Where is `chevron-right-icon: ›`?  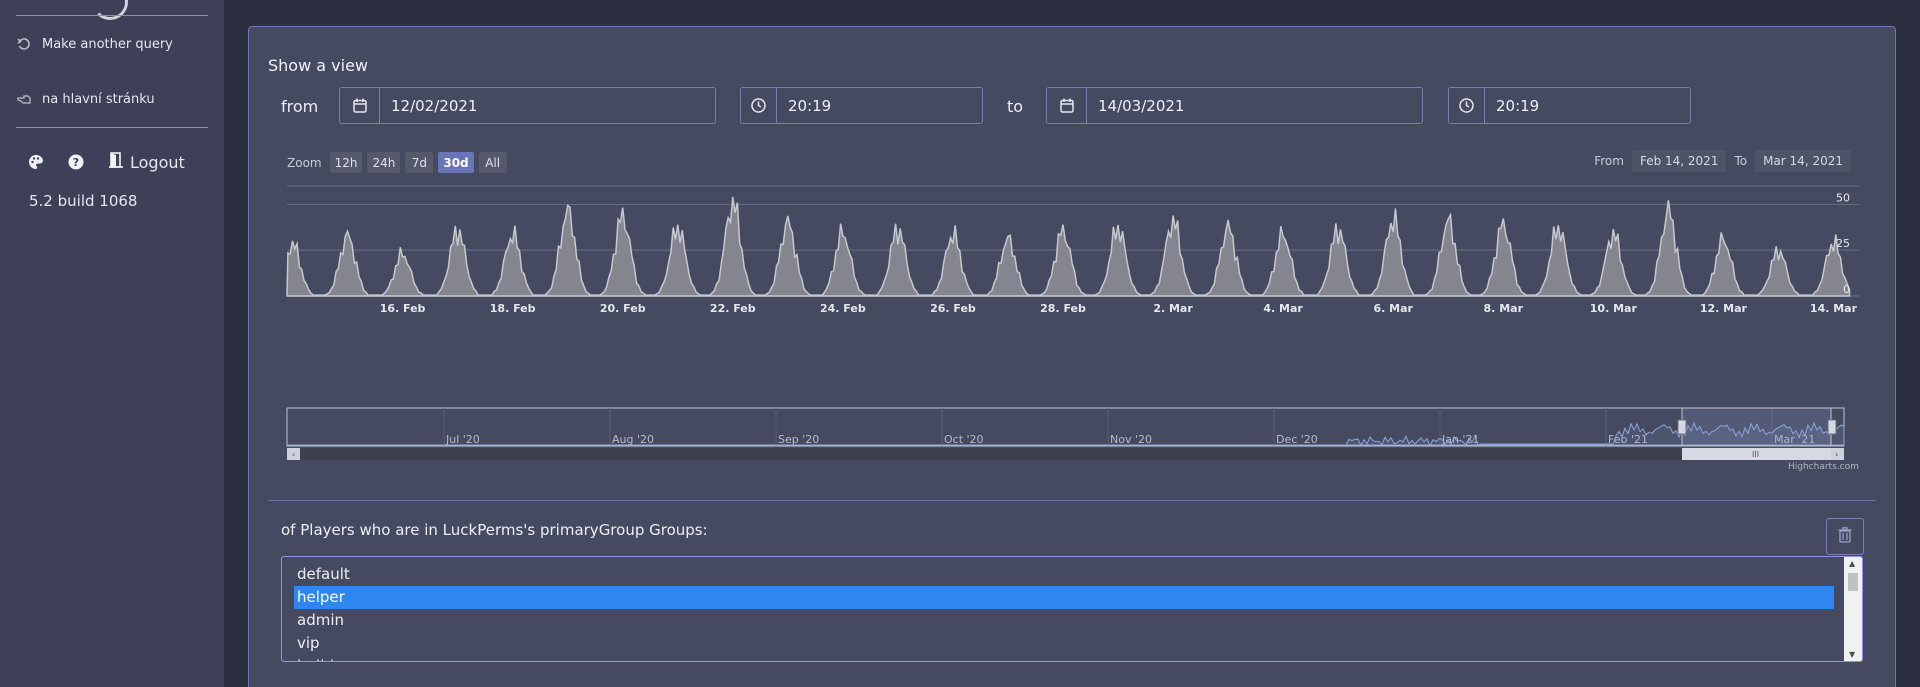
chevron-right-icon: › is located at coordinates (1836, 454).